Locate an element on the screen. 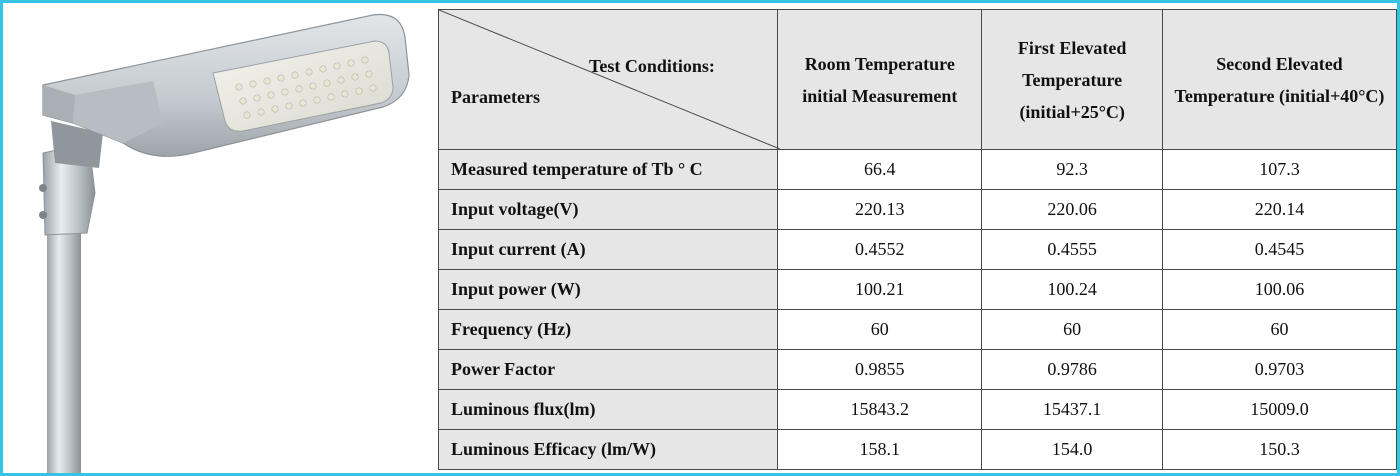 This screenshot has height=476, width=1400. value-cell: 158.1 is located at coordinates (880, 449).